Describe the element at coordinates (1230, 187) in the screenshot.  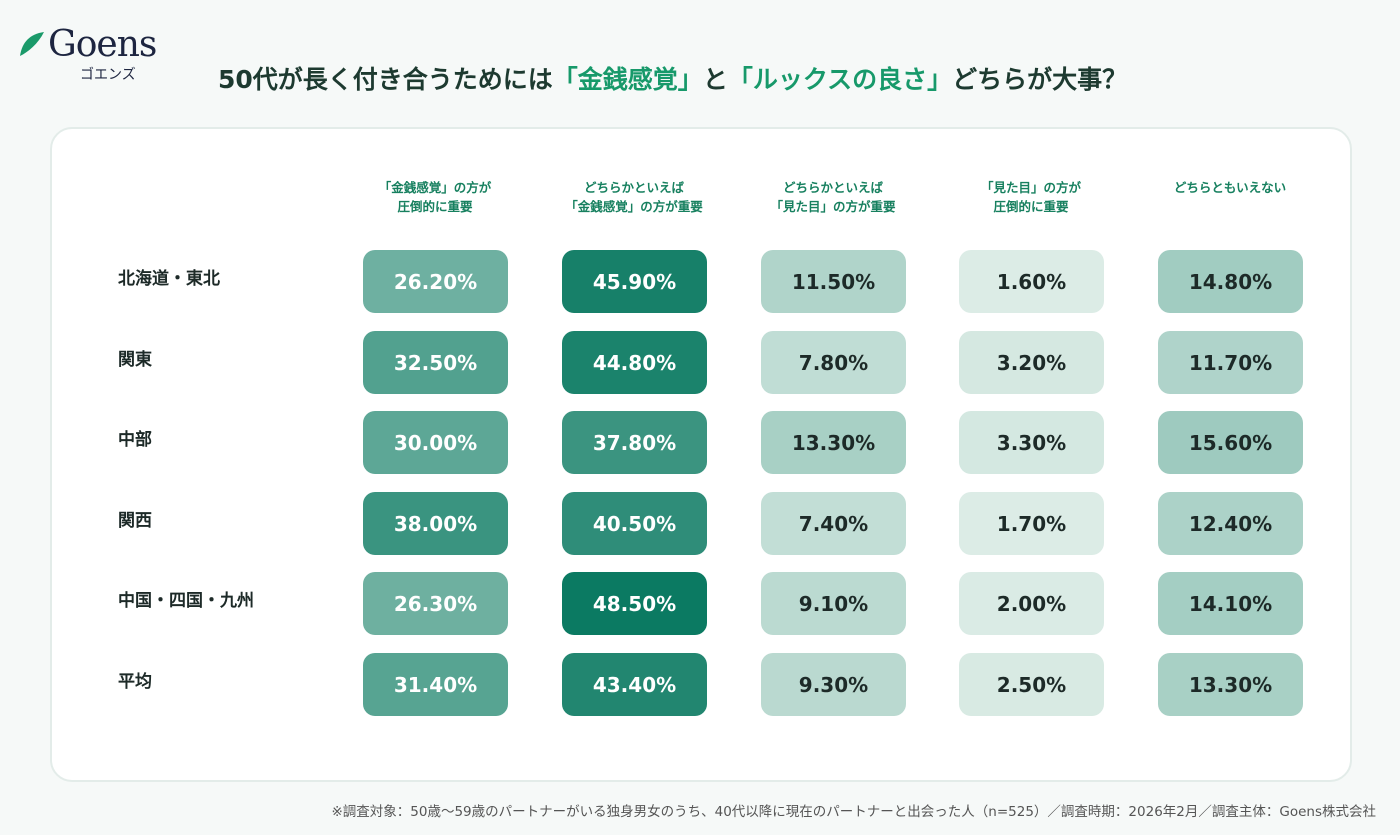
I see `column-header: どちらともいえない` at that location.